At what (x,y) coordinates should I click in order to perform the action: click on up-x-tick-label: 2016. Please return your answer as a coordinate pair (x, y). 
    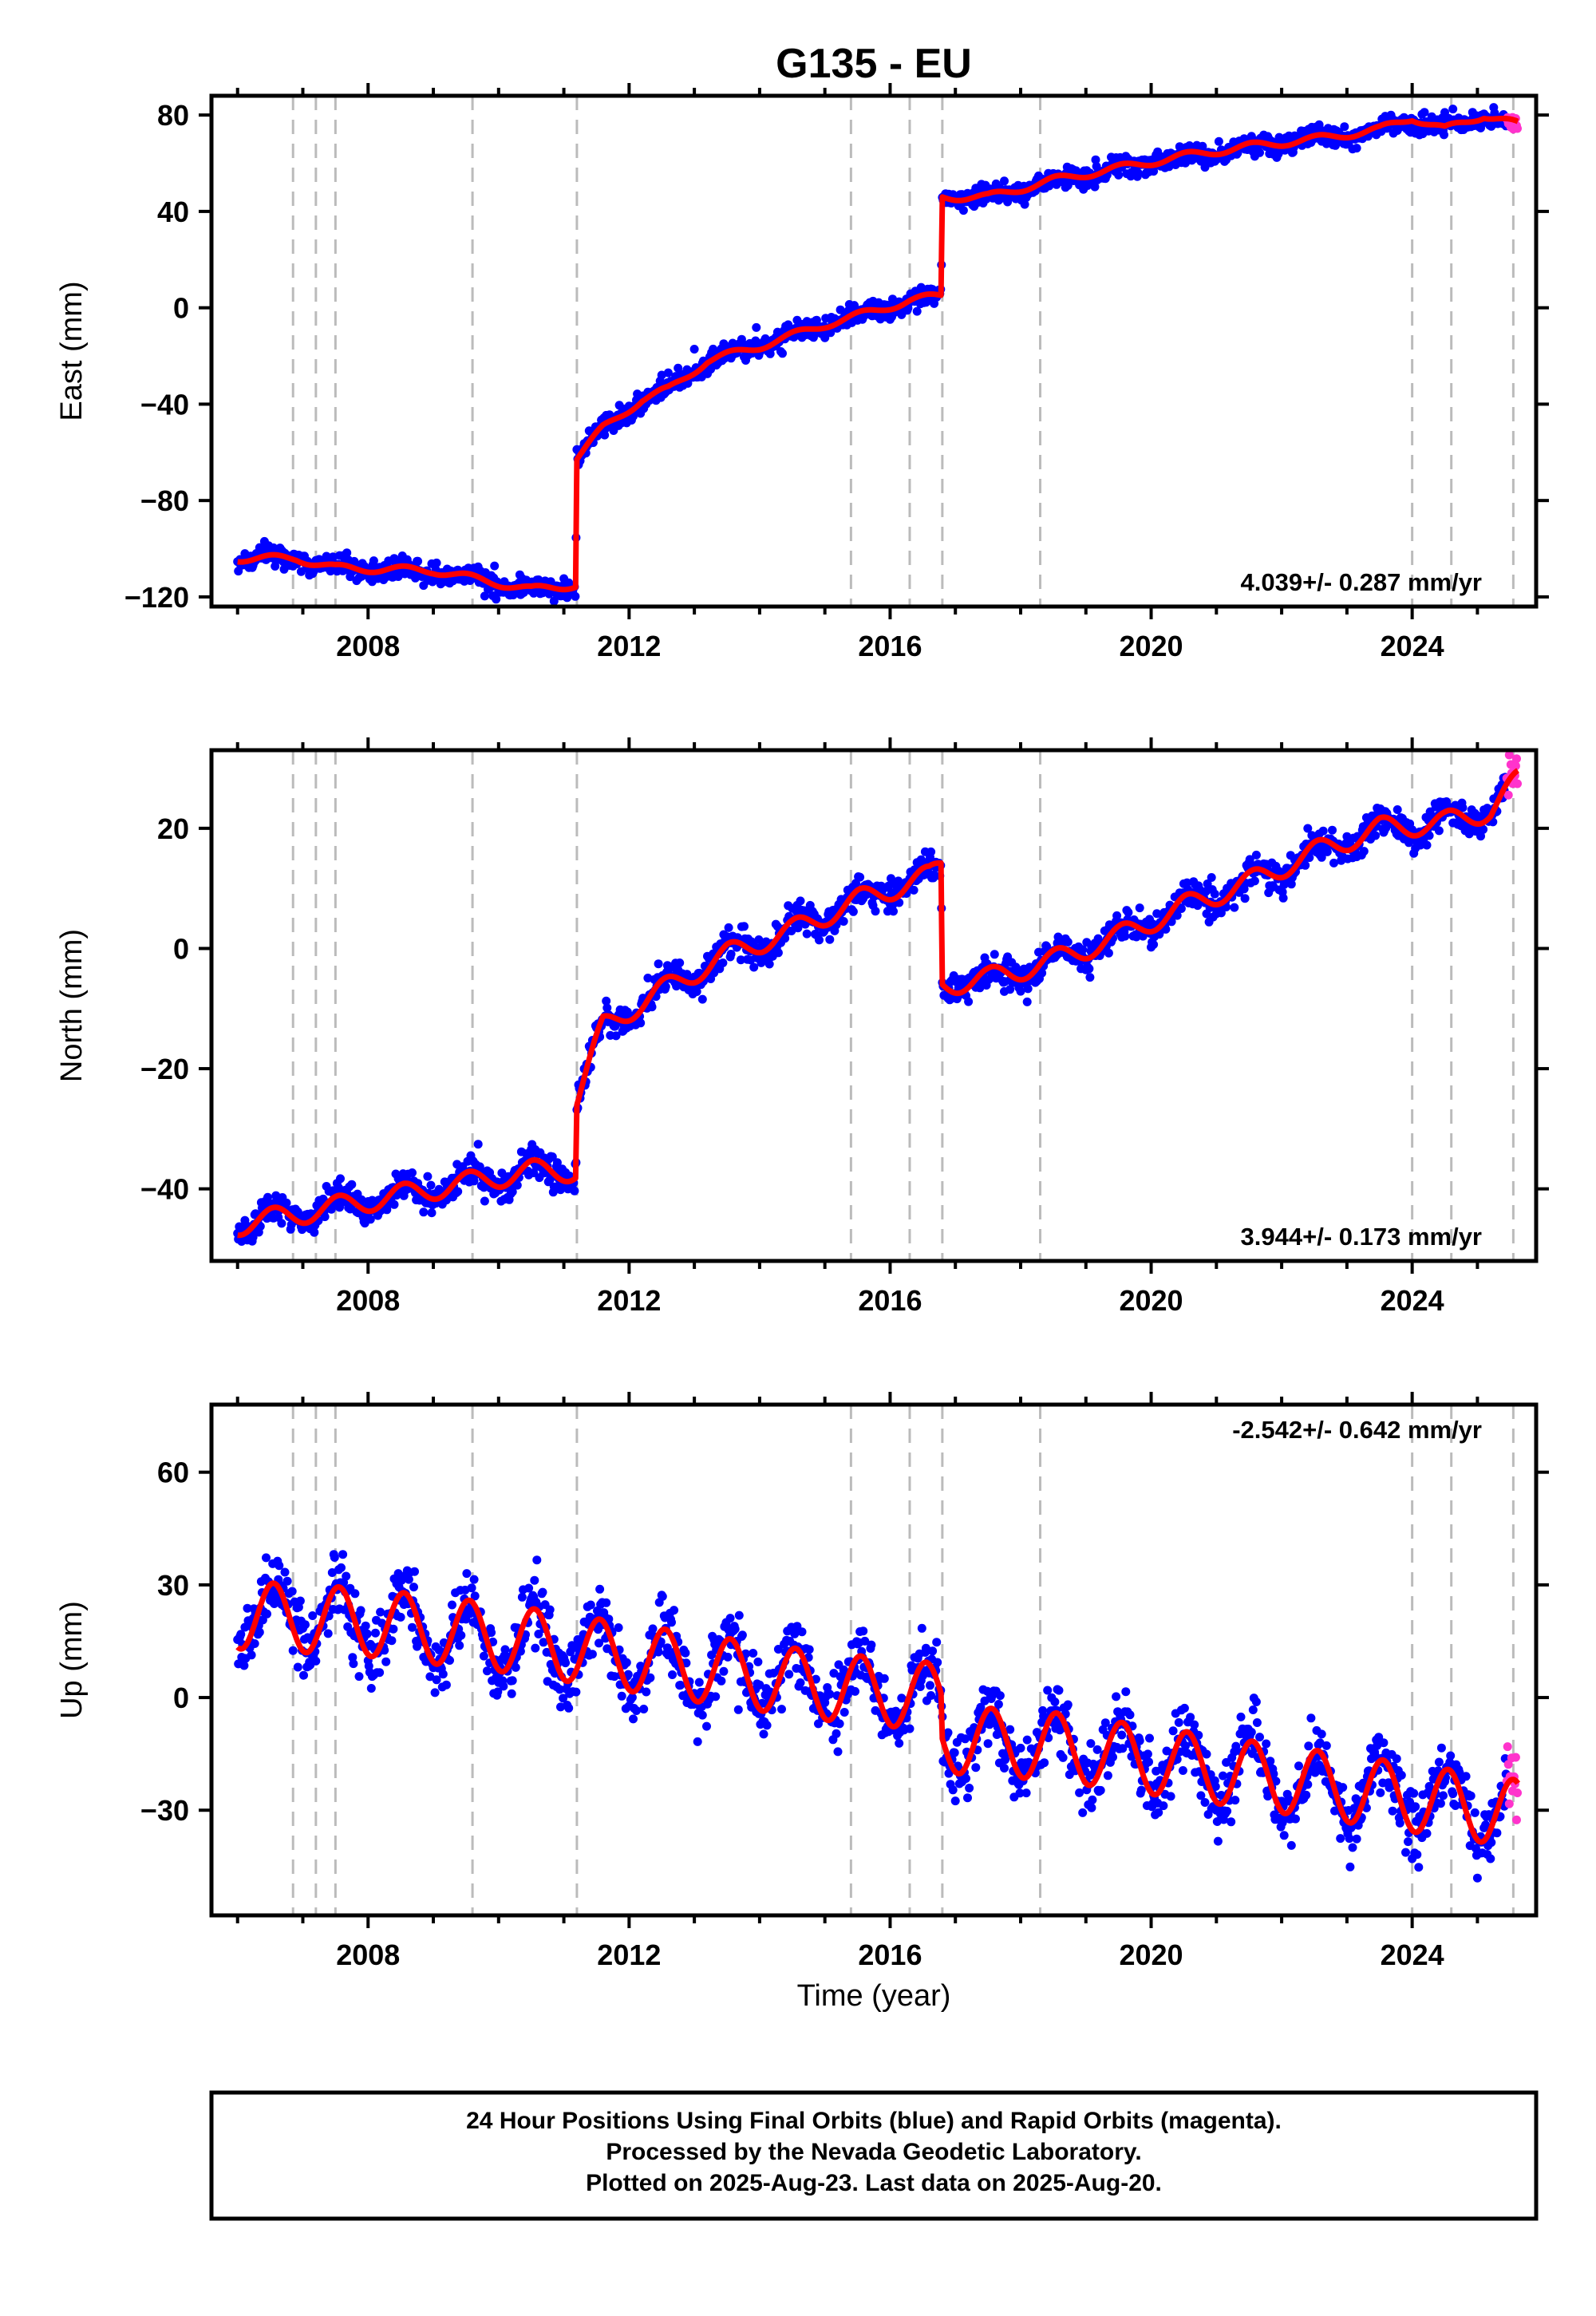
    Looking at the image, I should click on (890, 1955).